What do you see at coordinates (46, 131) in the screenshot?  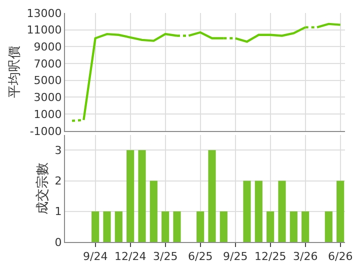 I see `y-tick-label: -1000` at bounding box center [46, 131].